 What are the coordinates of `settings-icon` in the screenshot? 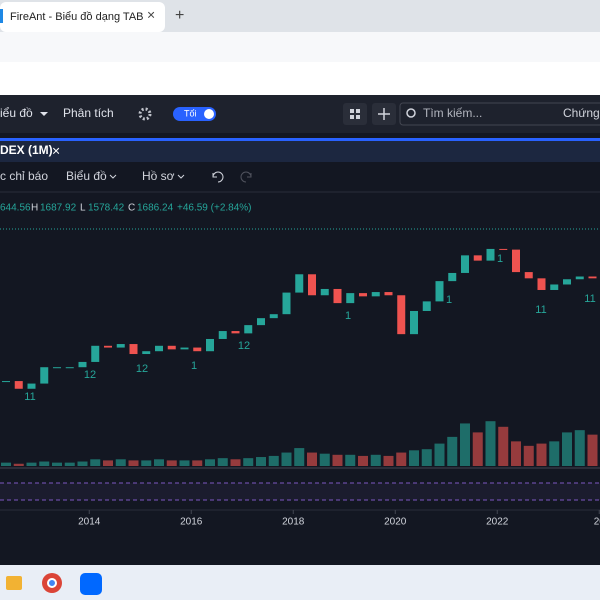 It's located at (145, 114).